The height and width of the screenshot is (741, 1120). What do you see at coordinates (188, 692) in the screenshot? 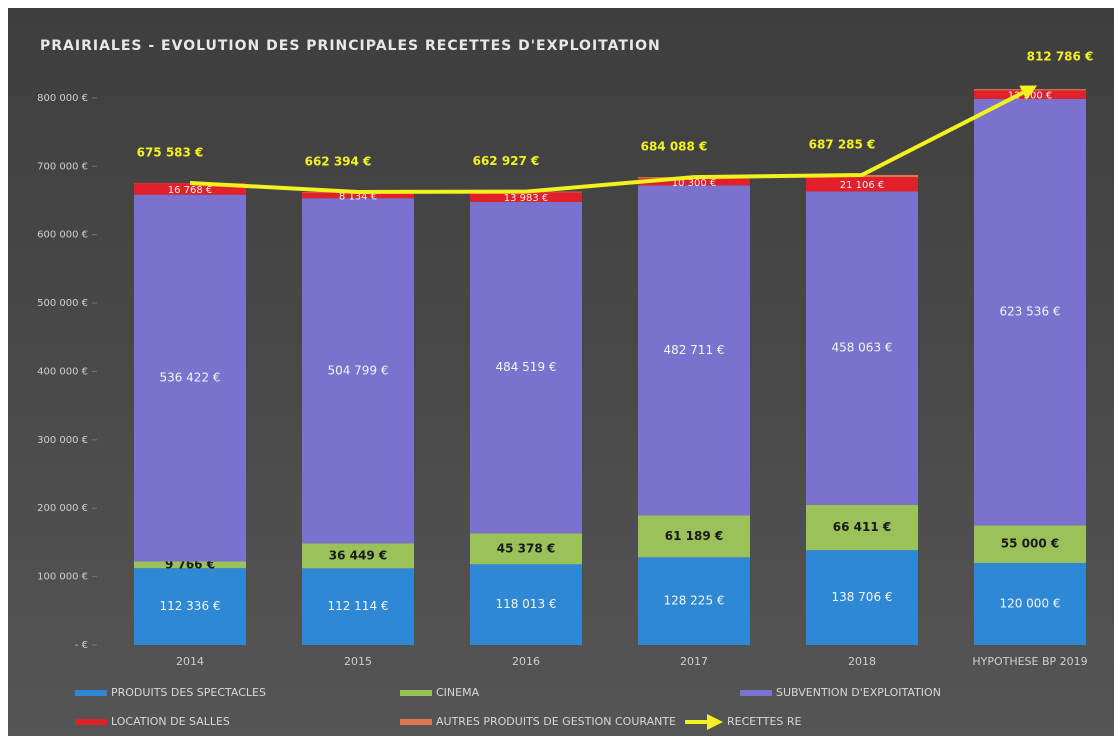
I see `legend-label: PRODUITS DES SPECTACLES` at bounding box center [188, 692].